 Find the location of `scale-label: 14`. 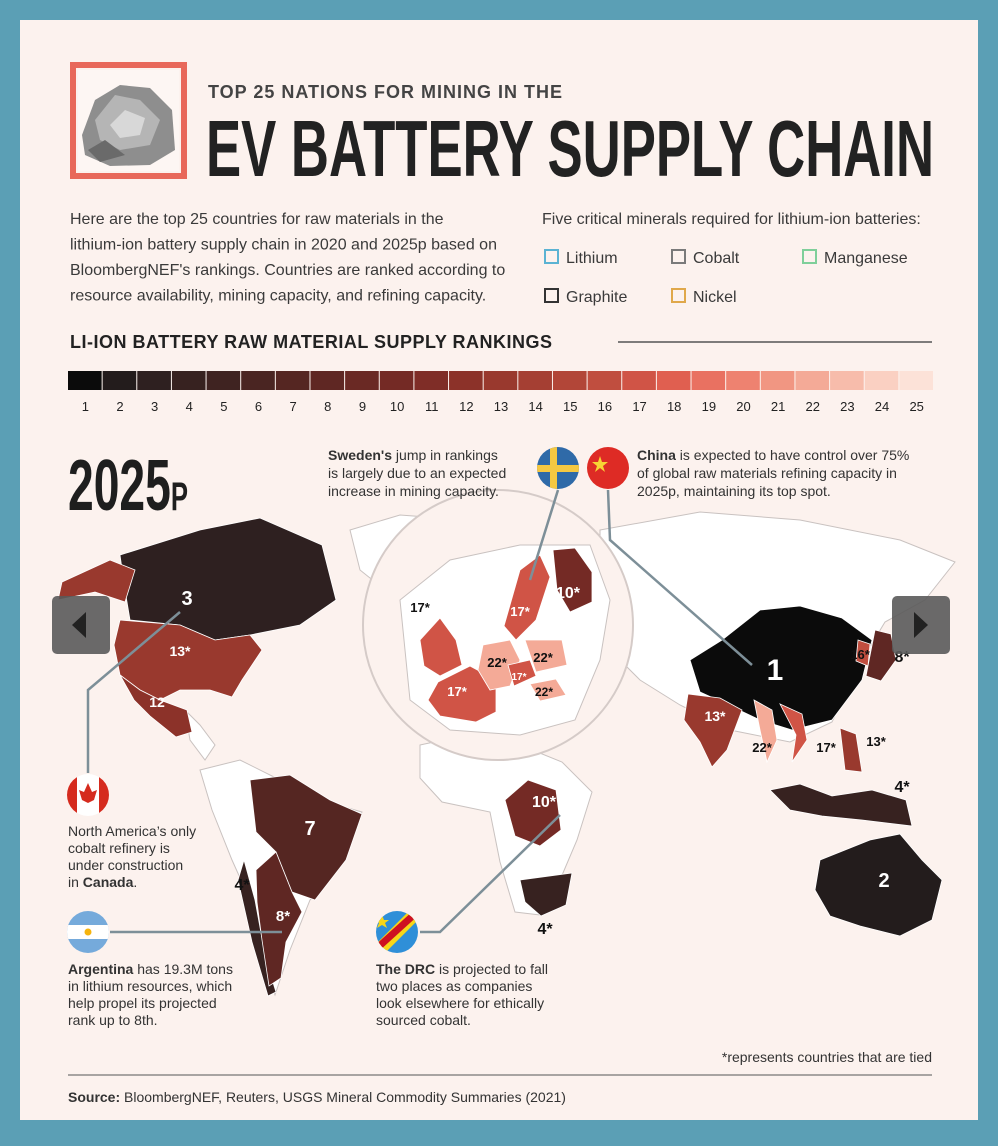

scale-label: 14 is located at coordinates (535, 406).